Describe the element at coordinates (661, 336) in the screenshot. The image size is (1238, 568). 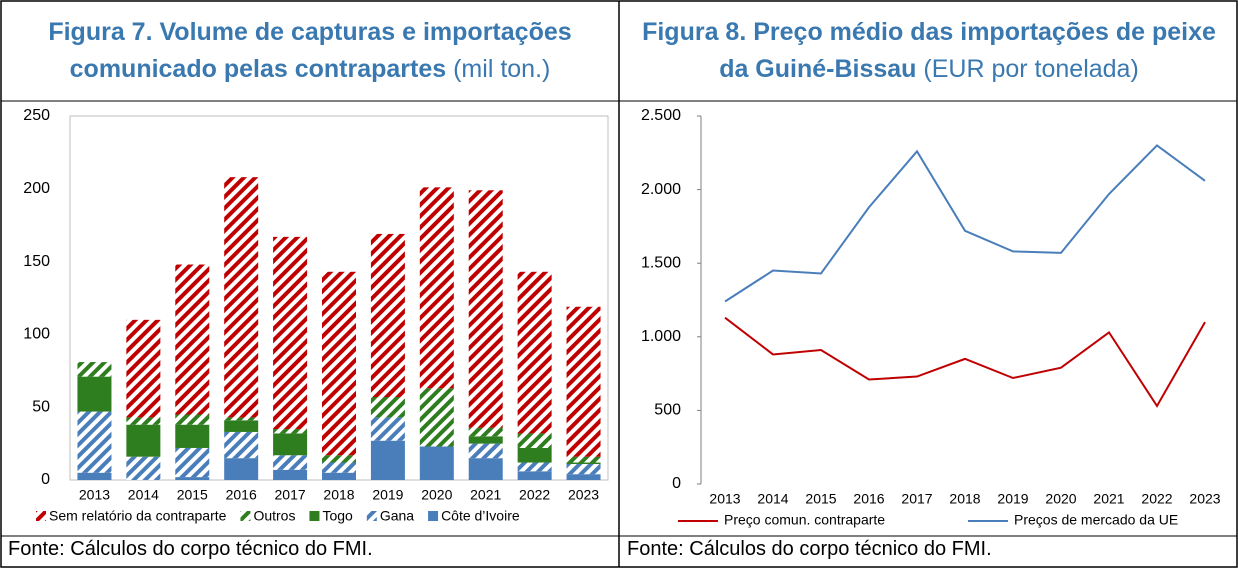
I see `y-tick-label: 1.000` at that location.